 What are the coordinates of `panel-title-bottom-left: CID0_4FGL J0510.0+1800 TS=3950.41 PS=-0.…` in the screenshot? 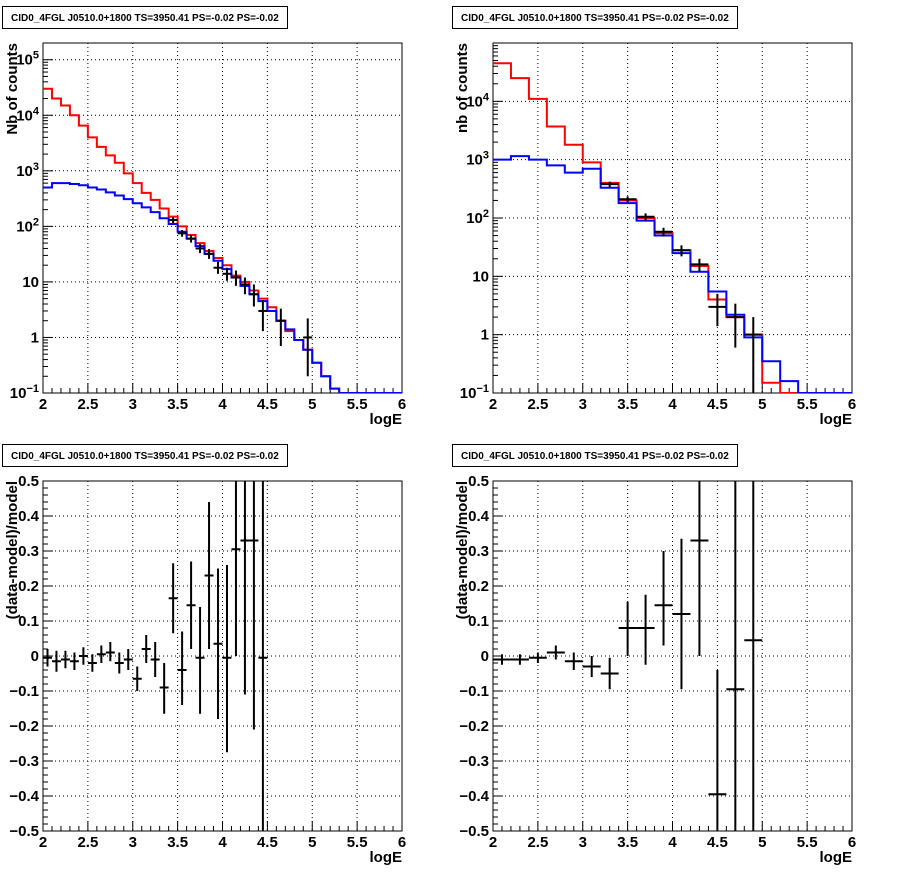 It's located at (145, 455).